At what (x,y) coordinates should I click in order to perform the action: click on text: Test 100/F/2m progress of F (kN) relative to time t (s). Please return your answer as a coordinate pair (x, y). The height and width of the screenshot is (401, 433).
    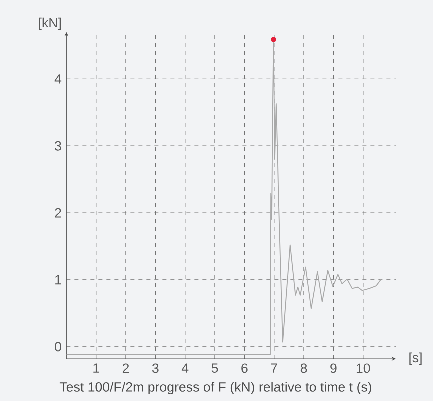
    Looking at the image, I should click on (216, 388).